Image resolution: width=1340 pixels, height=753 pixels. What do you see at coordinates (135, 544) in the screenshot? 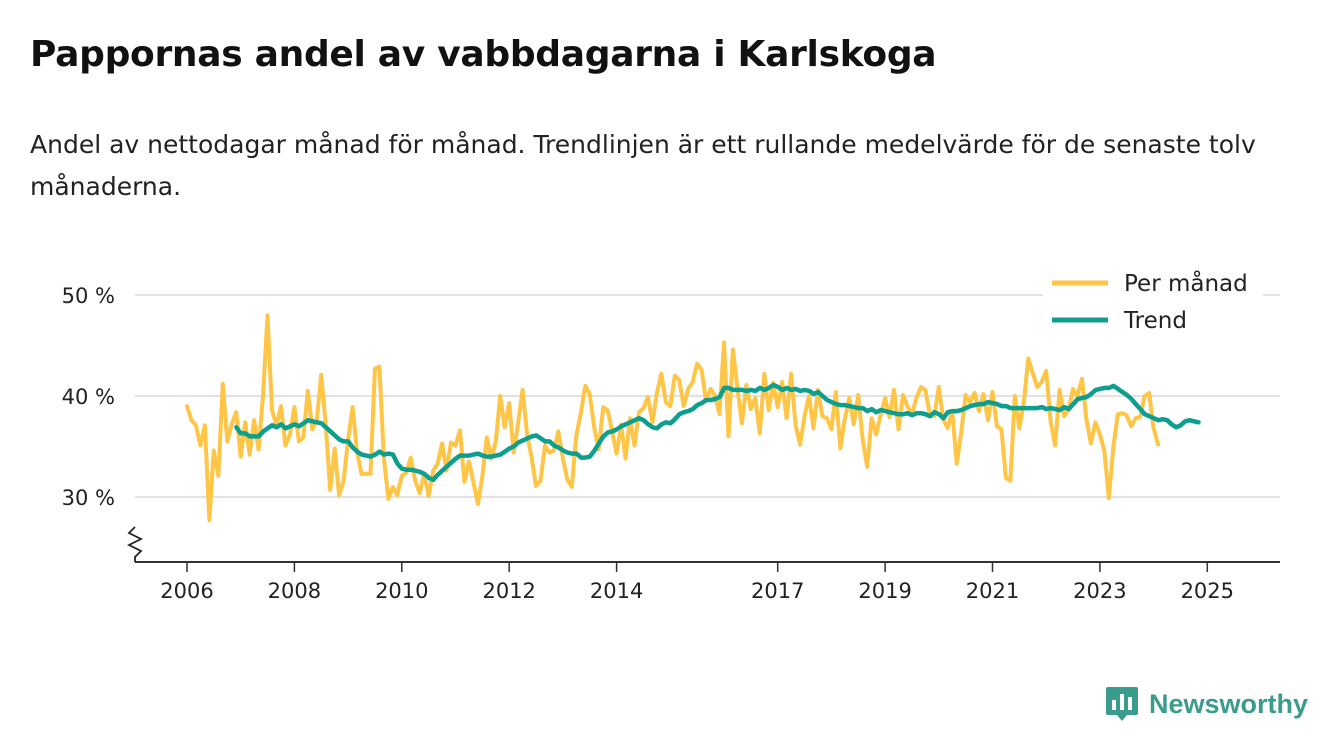
I see `axis-break-icon` at bounding box center [135, 544].